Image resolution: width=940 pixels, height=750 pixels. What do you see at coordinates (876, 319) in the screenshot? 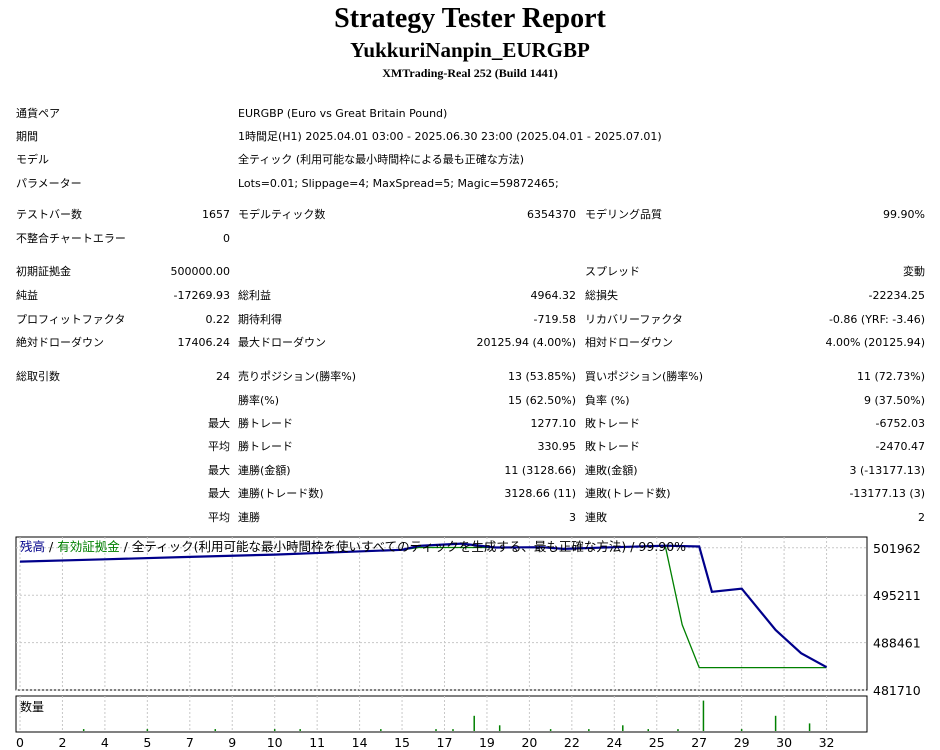
I see `recovery-value: -0.86 (YRF: -3.46)` at bounding box center [876, 319].